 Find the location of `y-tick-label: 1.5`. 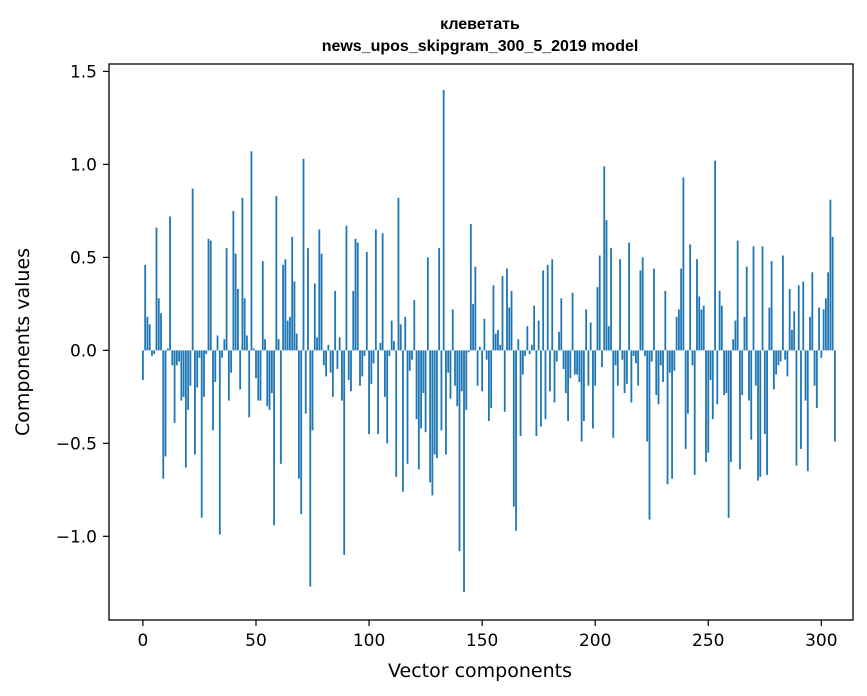

y-tick-label: 1.5 is located at coordinates (83, 72).